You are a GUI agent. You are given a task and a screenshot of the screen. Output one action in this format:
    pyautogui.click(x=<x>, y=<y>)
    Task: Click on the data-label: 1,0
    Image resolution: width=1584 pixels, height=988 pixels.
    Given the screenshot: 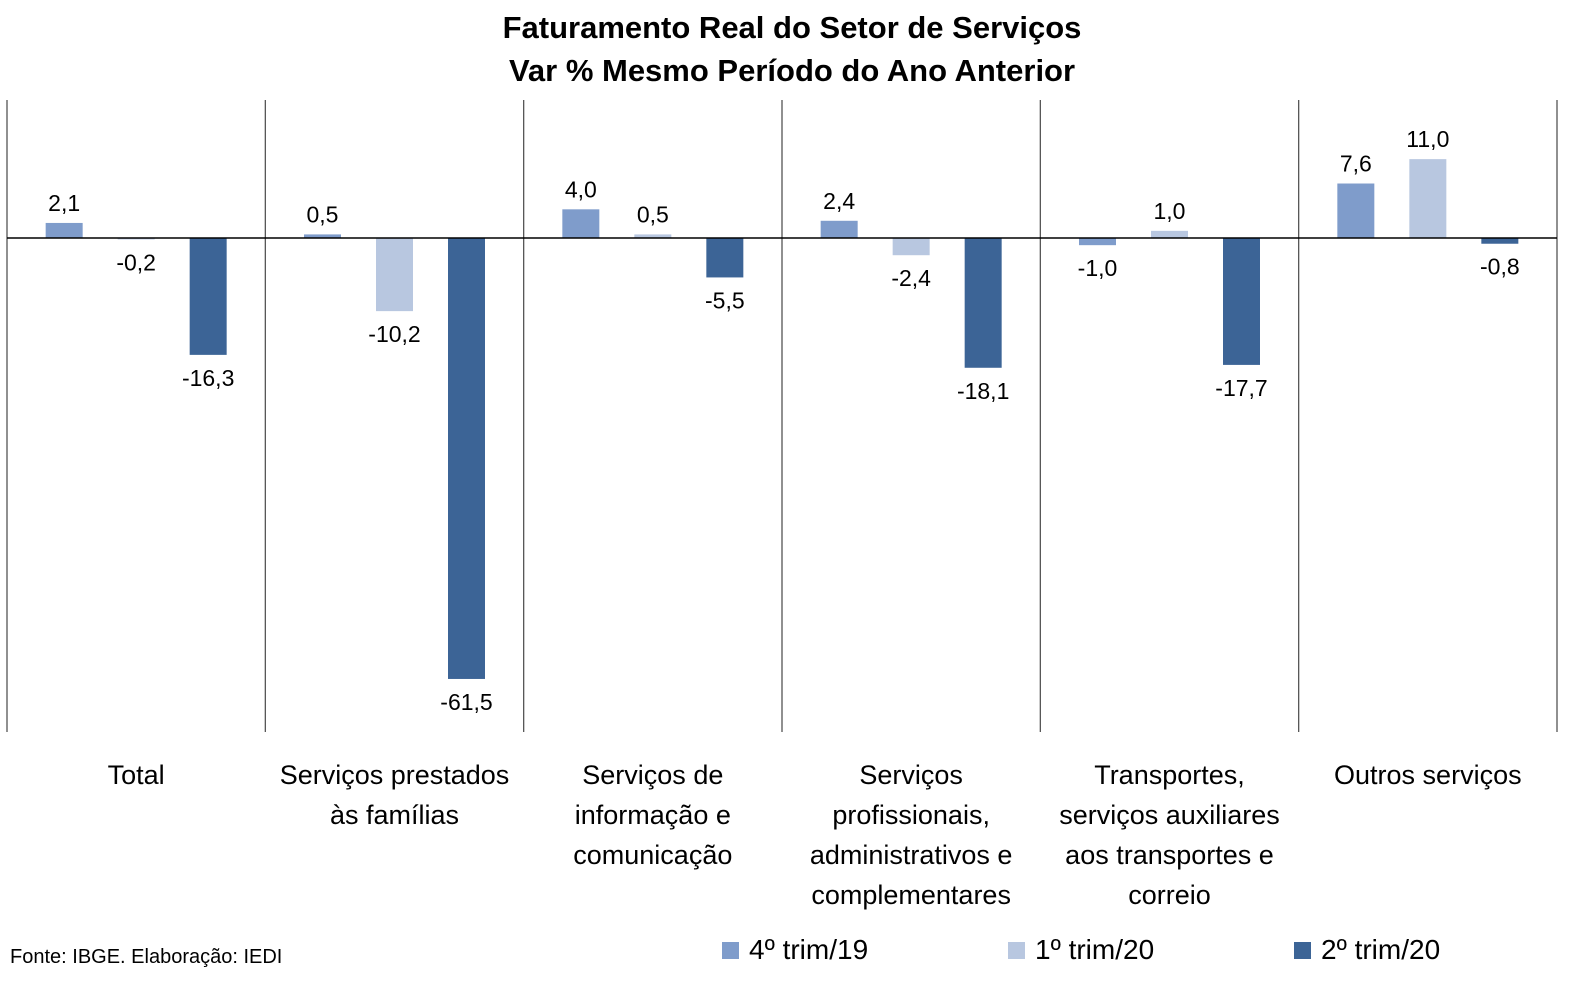 What is the action you would take?
    pyautogui.click(x=1170, y=211)
    